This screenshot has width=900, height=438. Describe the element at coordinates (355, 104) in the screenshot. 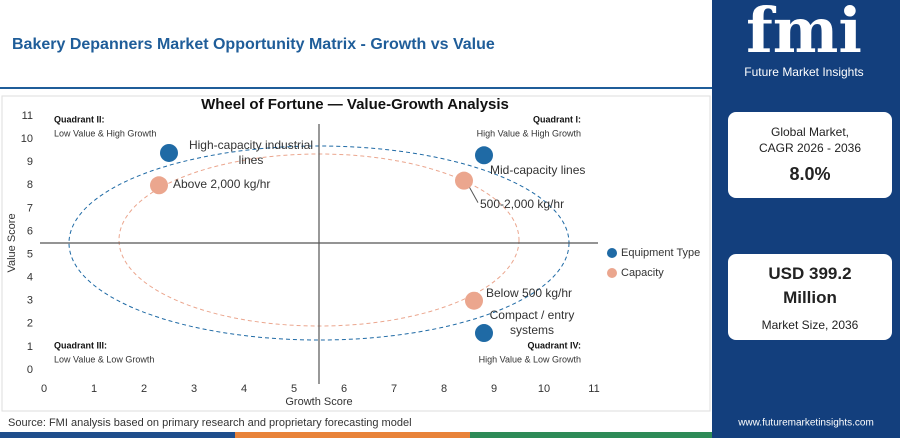

I see `chart-title: Wheel of Fortune — Value-Growth Analysis` at that location.